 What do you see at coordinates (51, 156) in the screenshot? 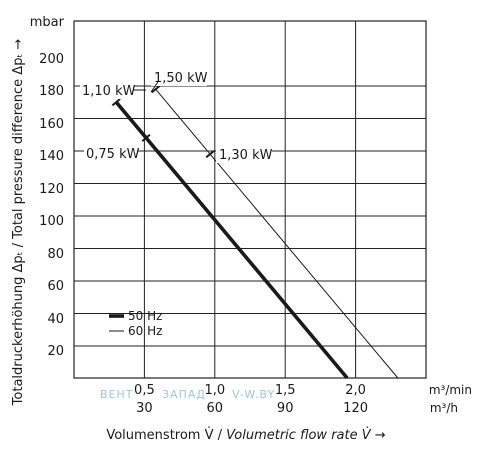
I see `y-tick-label: 140` at bounding box center [51, 156].